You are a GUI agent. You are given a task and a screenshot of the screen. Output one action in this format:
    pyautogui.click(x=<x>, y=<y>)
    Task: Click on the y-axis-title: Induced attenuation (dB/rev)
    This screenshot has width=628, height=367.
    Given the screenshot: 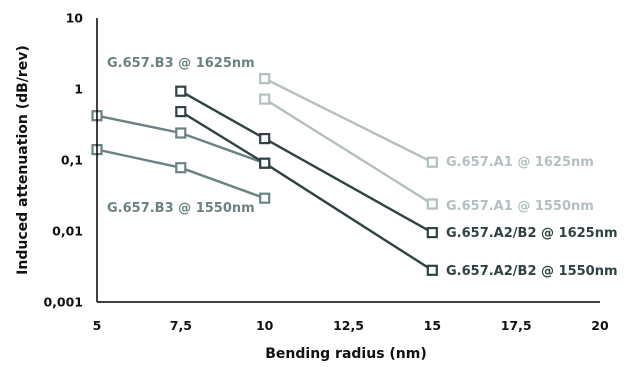 What is the action you would take?
    pyautogui.click(x=23, y=160)
    